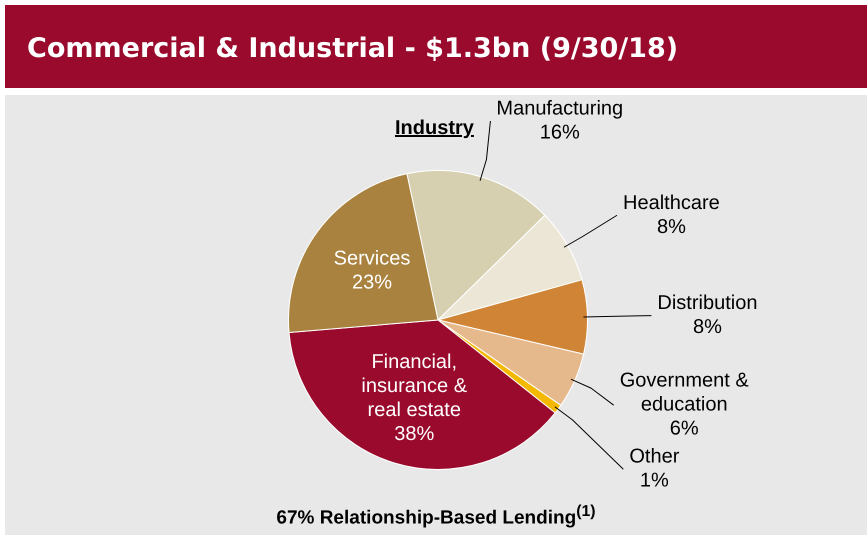 The width and height of the screenshot is (867, 535). What do you see at coordinates (560, 109) in the screenshot?
I see `slice-label: Manufacturing` at bounding box center [560, 109].